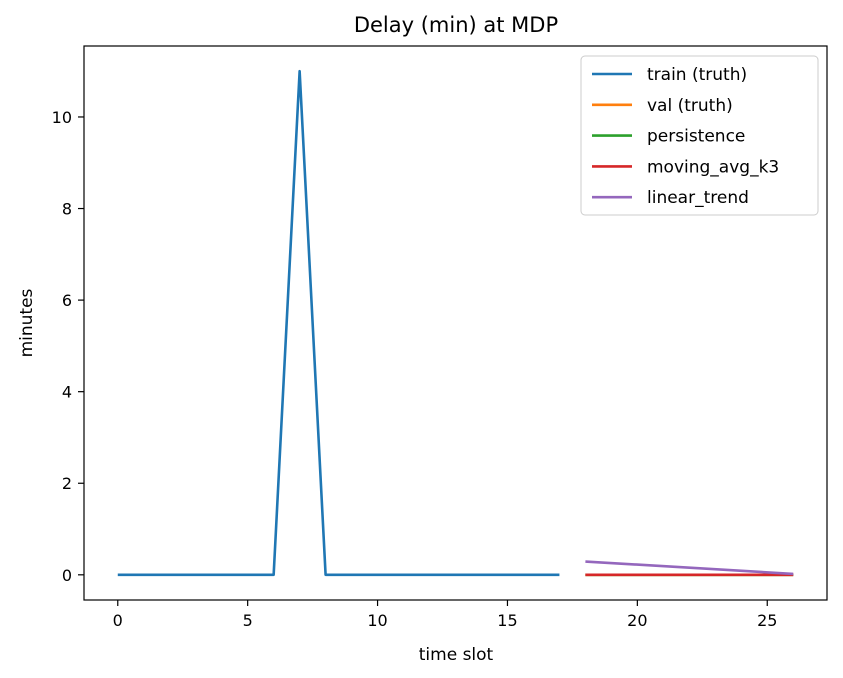 The width and height of the screenshot is (843, 678). Describe the element at coordinates (248, 620) in the screenshot. I see `x-tick-label: 5` at that location.